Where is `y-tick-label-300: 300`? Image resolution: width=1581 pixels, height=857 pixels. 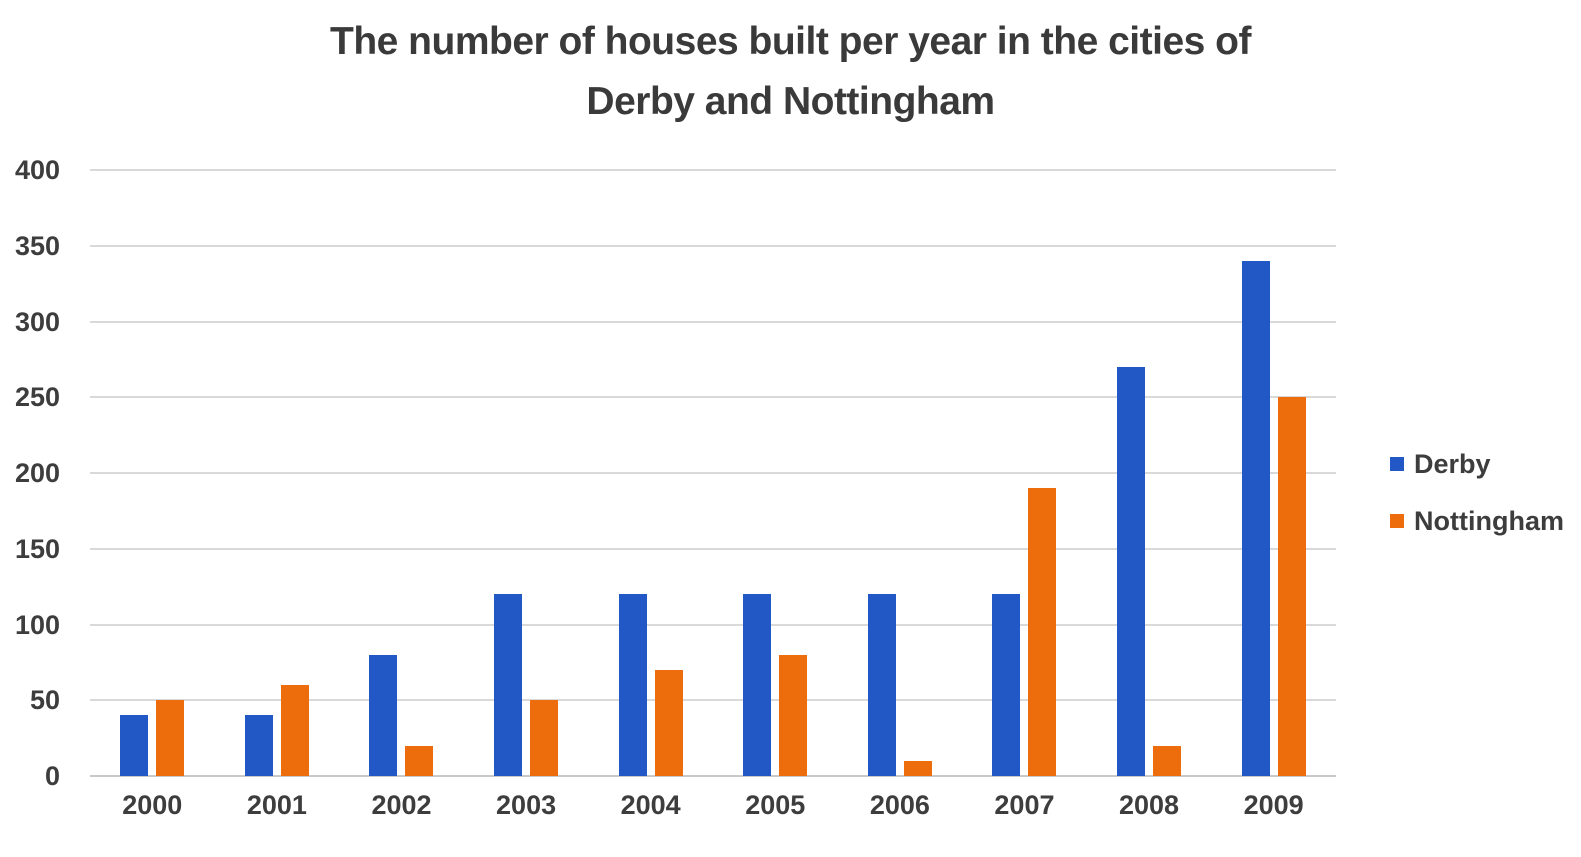
y-tick-label-300: 300 is located at coordinates (37, 321).